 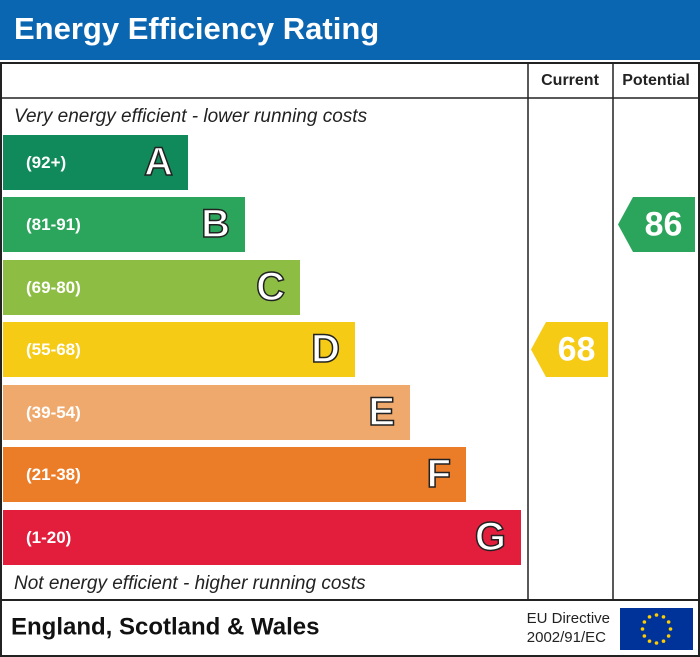 What do you see at coordinates (158, 162) in the screenshot?
I see `band-letter: A` at bounding box center [158, 162].